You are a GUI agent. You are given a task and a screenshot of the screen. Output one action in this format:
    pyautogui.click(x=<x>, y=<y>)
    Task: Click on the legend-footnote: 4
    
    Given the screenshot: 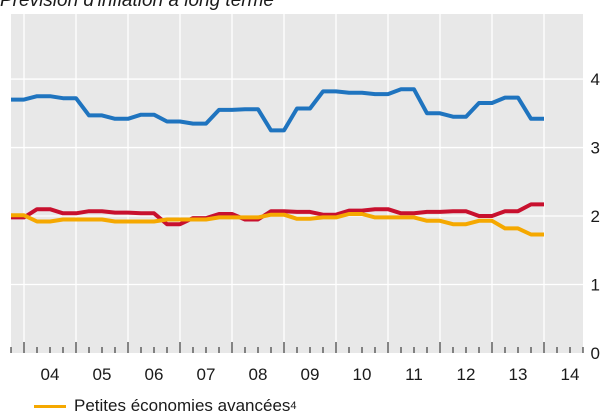 What is the action you would take?
    pyautogui.click(x=293, y=406)
    